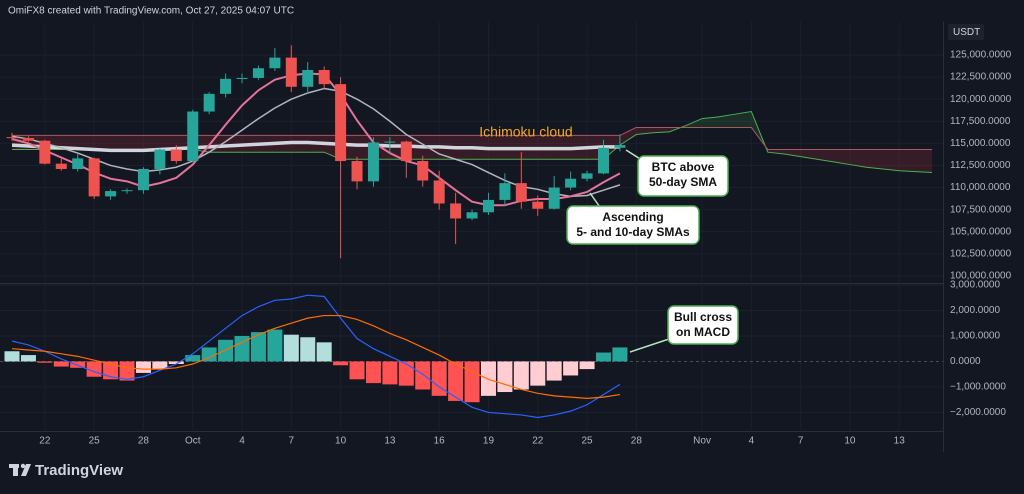 The height and width of the screenshot is (494, 1024). I want to click on y-tick-label: 120,000.0000, so click(981, 99).